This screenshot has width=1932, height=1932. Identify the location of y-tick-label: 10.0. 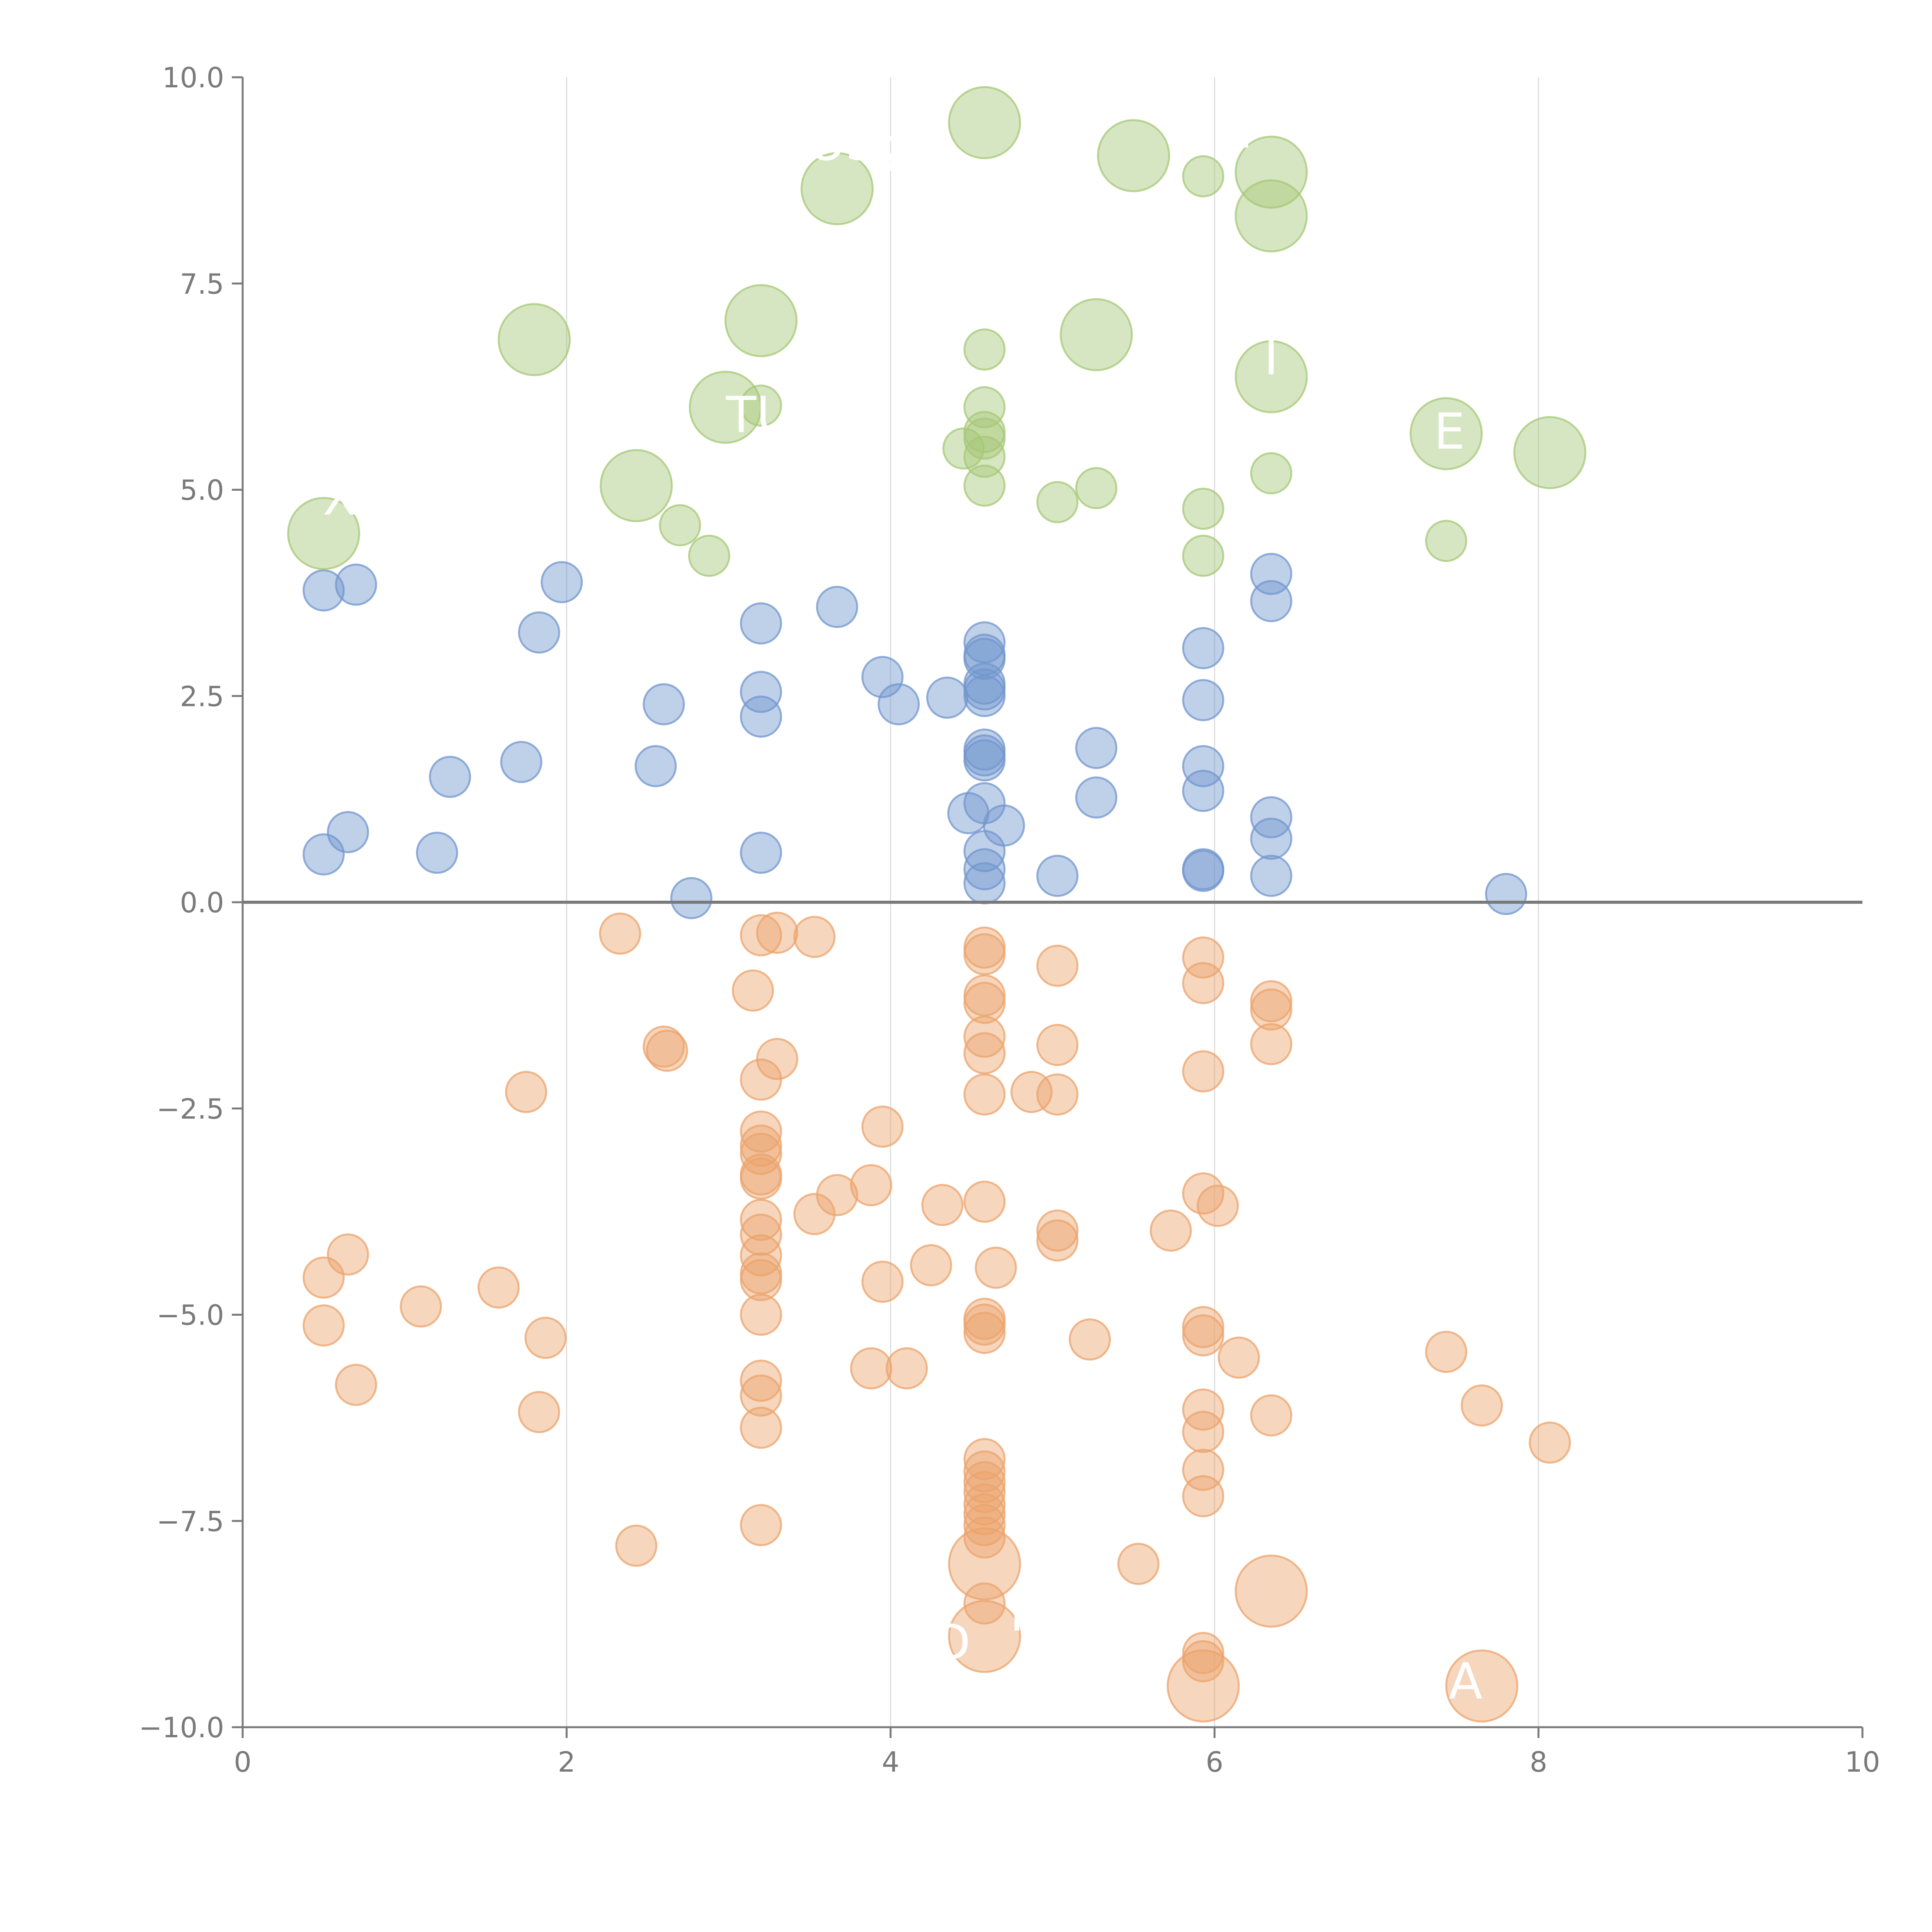
(193, 78).